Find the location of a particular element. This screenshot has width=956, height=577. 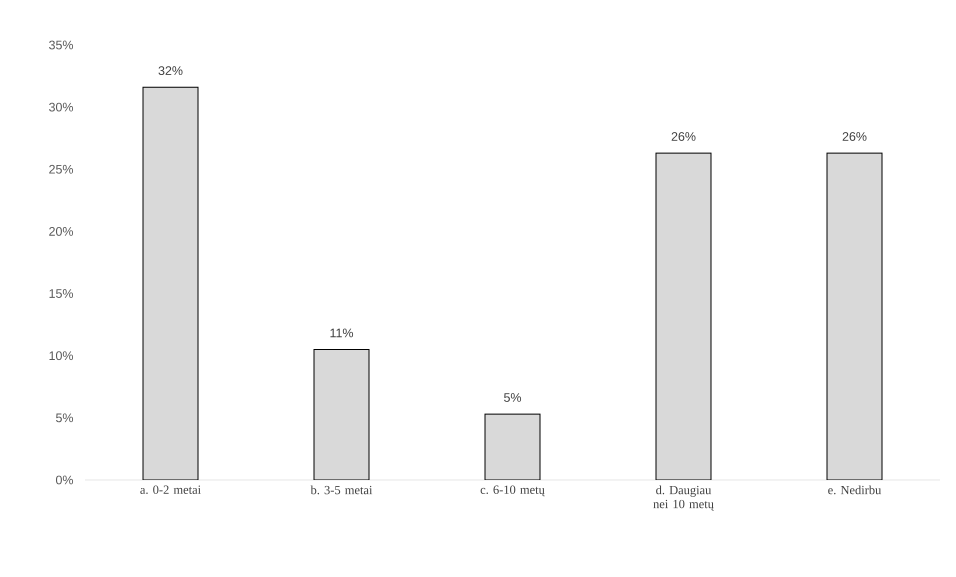

x-tick-label: b. 3-5 metai is located at coordinates (341, 490).